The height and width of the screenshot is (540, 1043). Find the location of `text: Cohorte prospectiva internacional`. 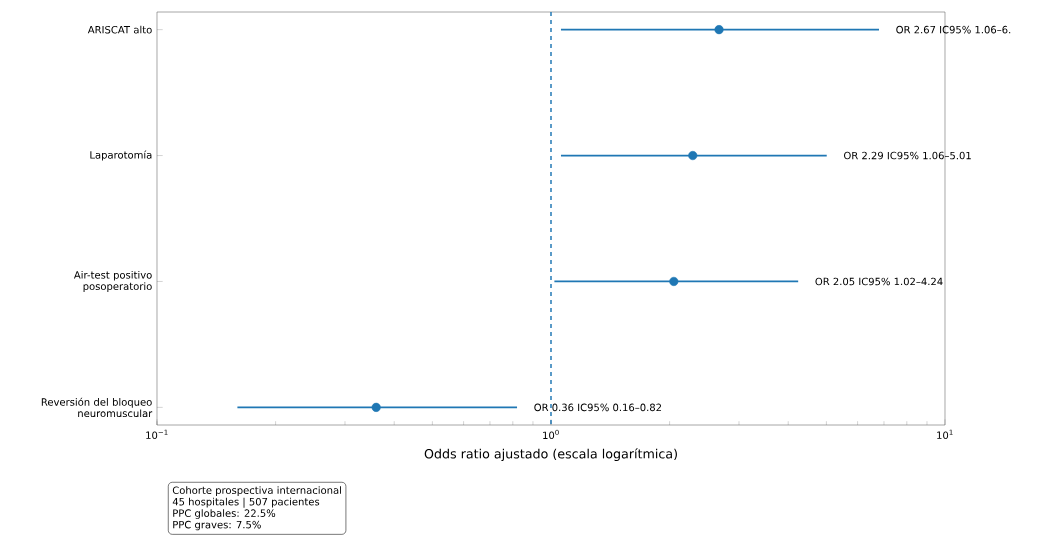

text: Cohorte prospectiva internacional is located at coordinates (256, 491).